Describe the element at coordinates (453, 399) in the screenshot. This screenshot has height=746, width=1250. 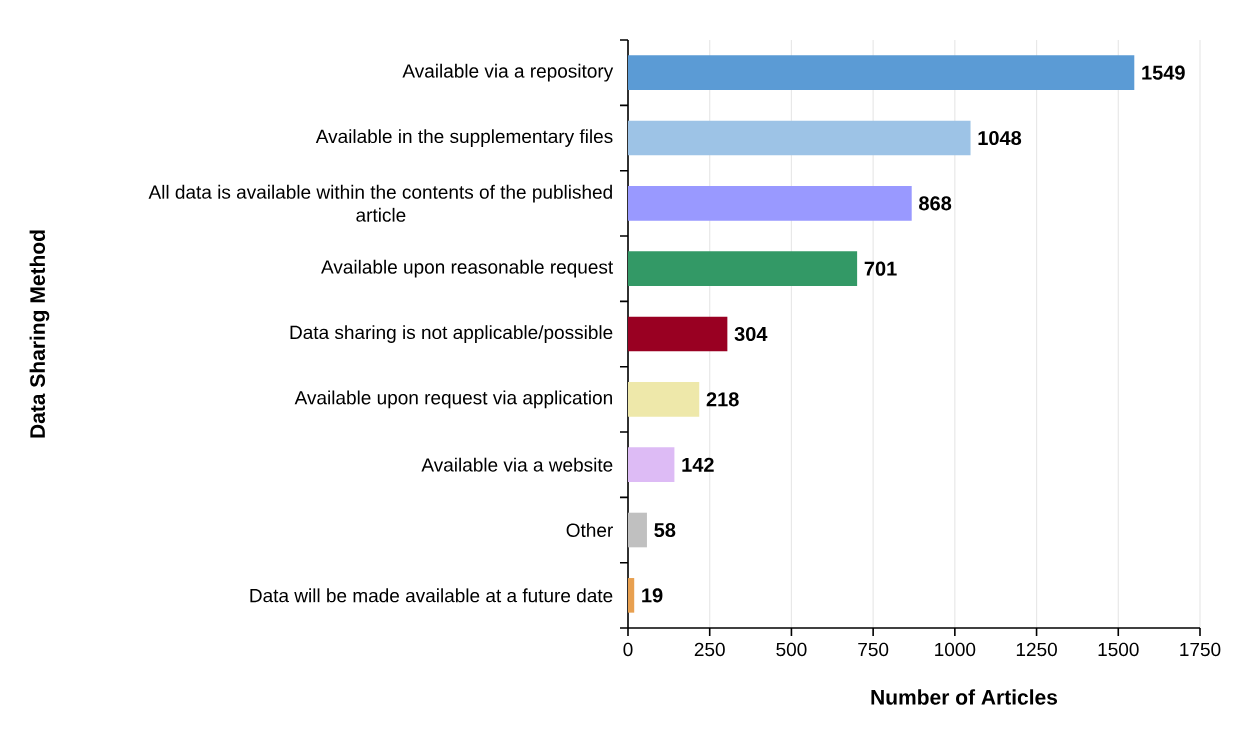
I see `y-tick-label: Available upon request via application` at that location.